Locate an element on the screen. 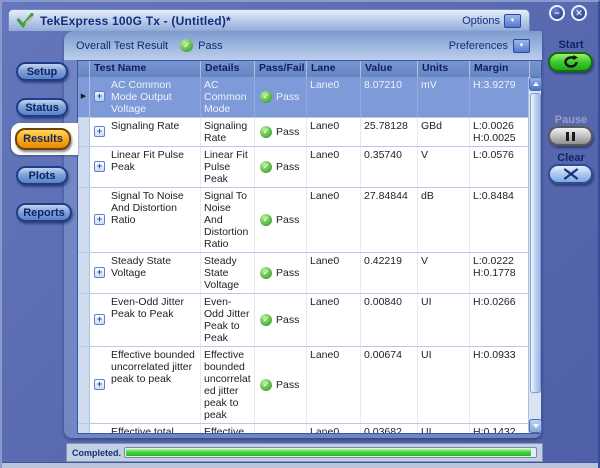 The image size is (600, 468). row-selector-cell: ▶ is located at coordinates (84, 97).